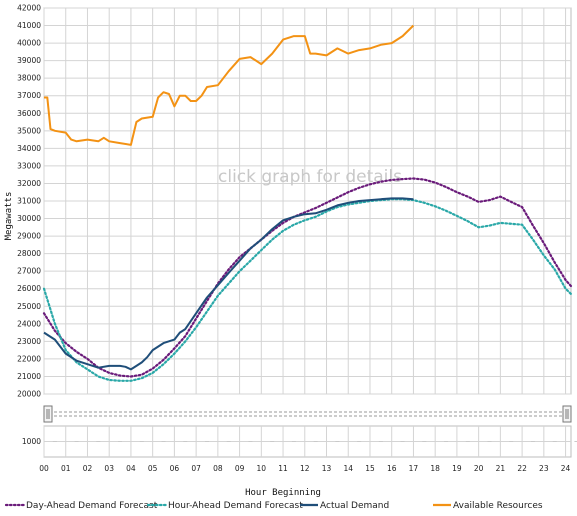  What do you see at coordinates (370, 468) in the screenshot?
I see `x-tick-label: 15` at bounding box center [370, 468].